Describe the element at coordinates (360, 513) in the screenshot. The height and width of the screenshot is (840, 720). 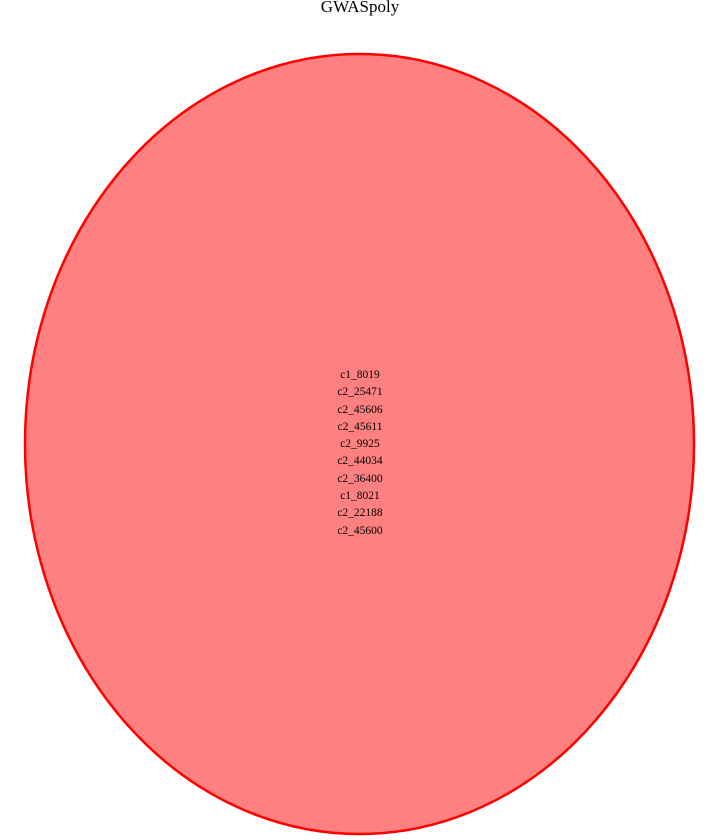
I see `set-member-label: c2_22188` at that location.